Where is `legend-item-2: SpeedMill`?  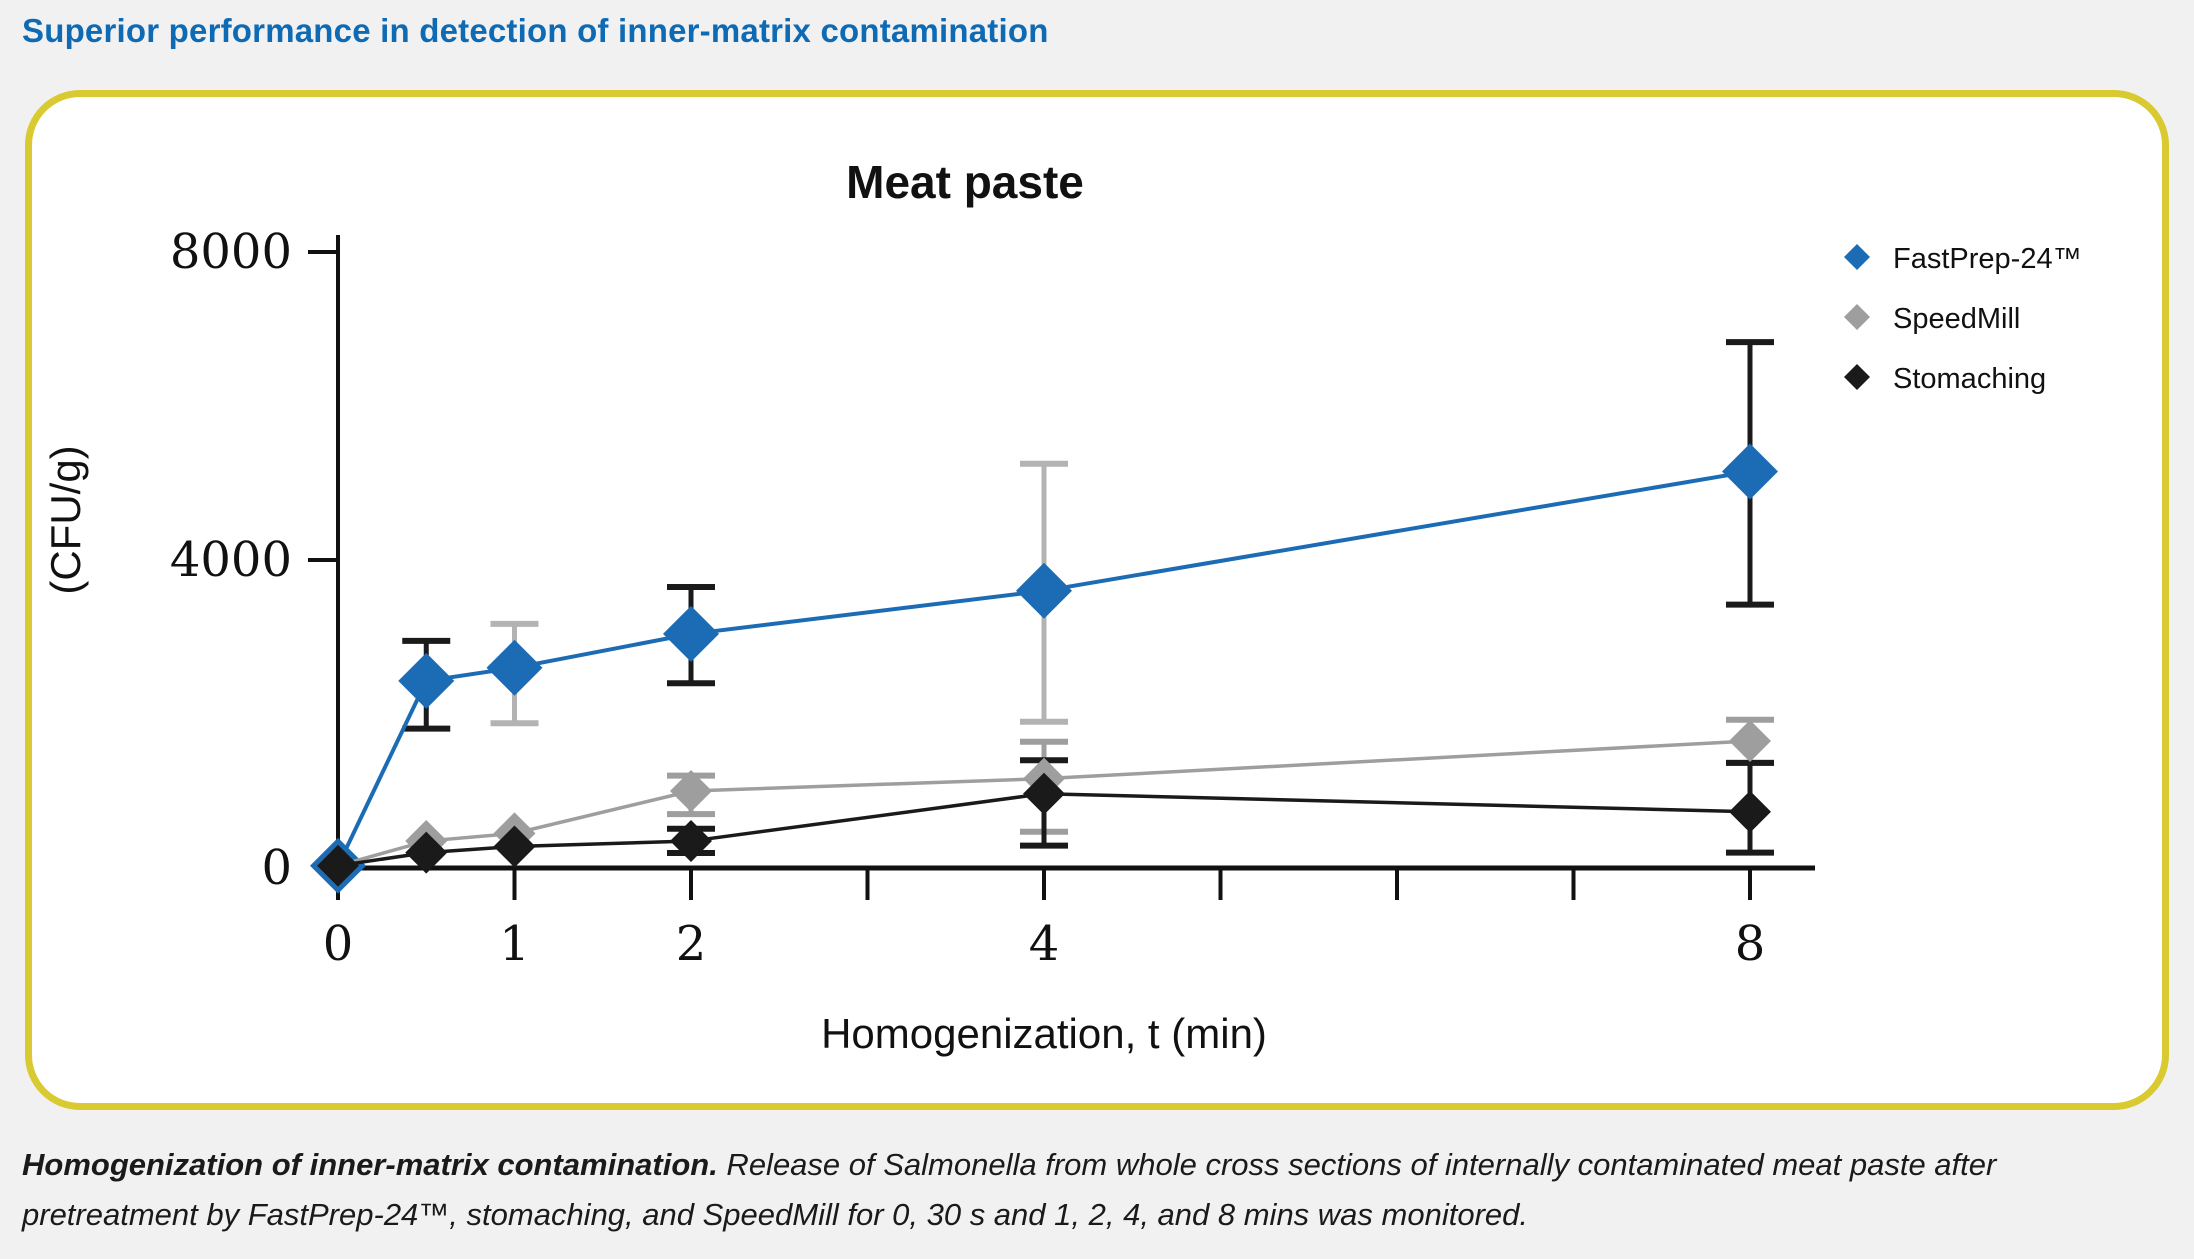
legend-item-2: SpeedMill is located at coordinates (1932, 319).